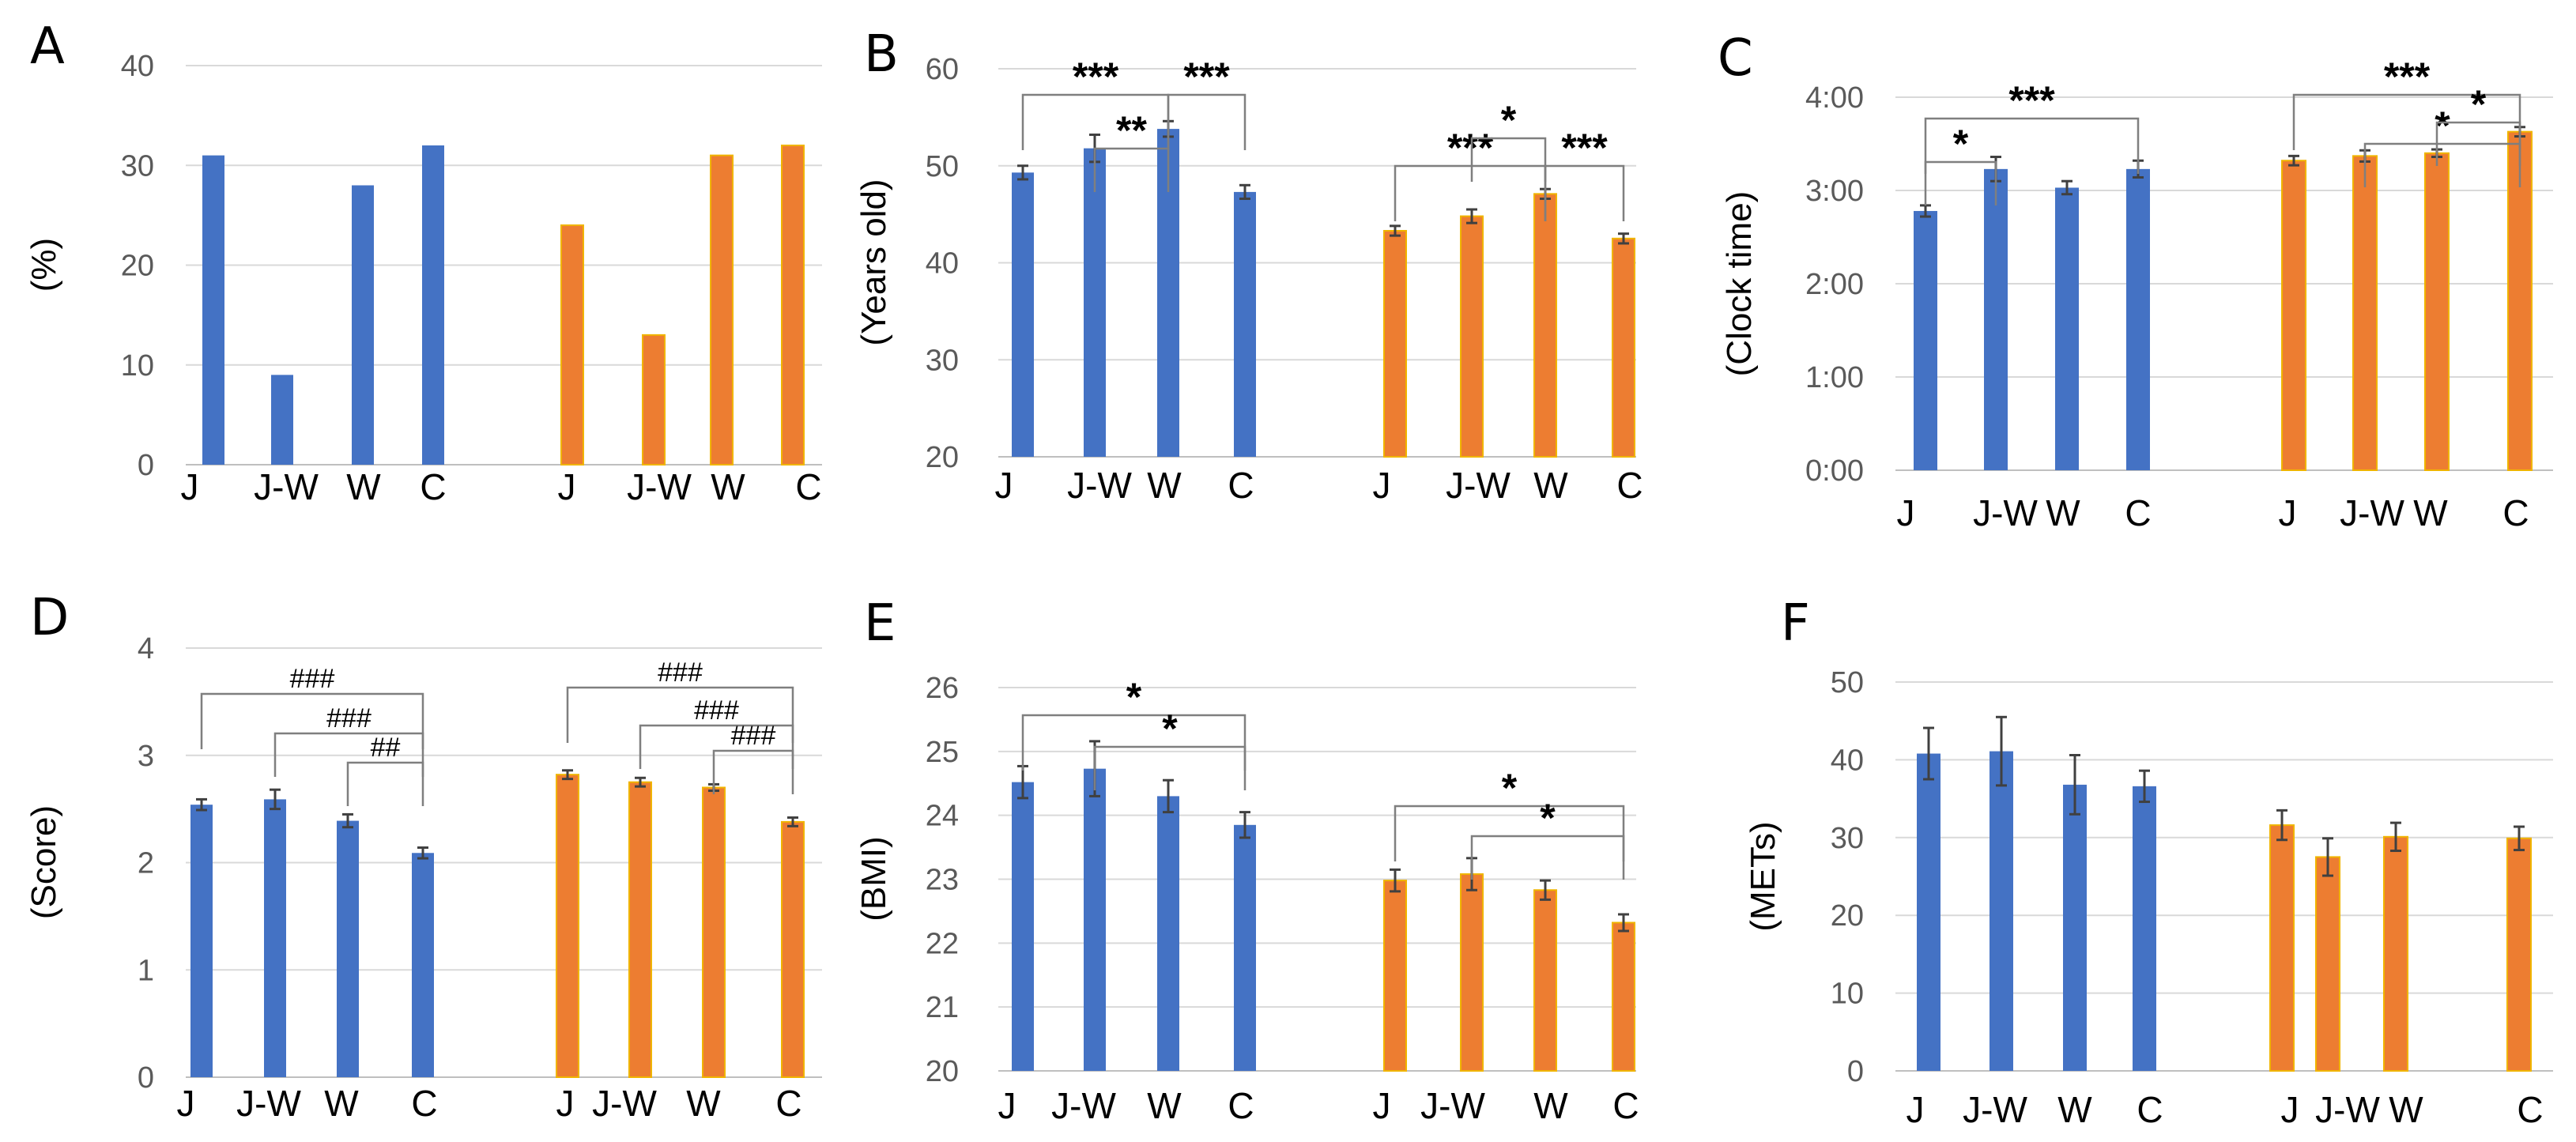  I want to click on bar-group-1-j-w, so click(2002, 911).